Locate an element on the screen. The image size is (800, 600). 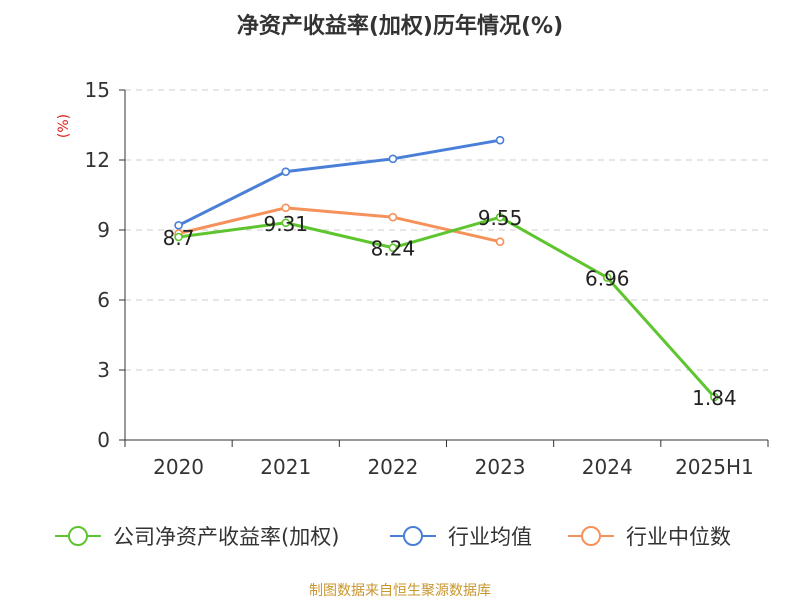
data-label: 8.24 is located at coordinates (393, 249).